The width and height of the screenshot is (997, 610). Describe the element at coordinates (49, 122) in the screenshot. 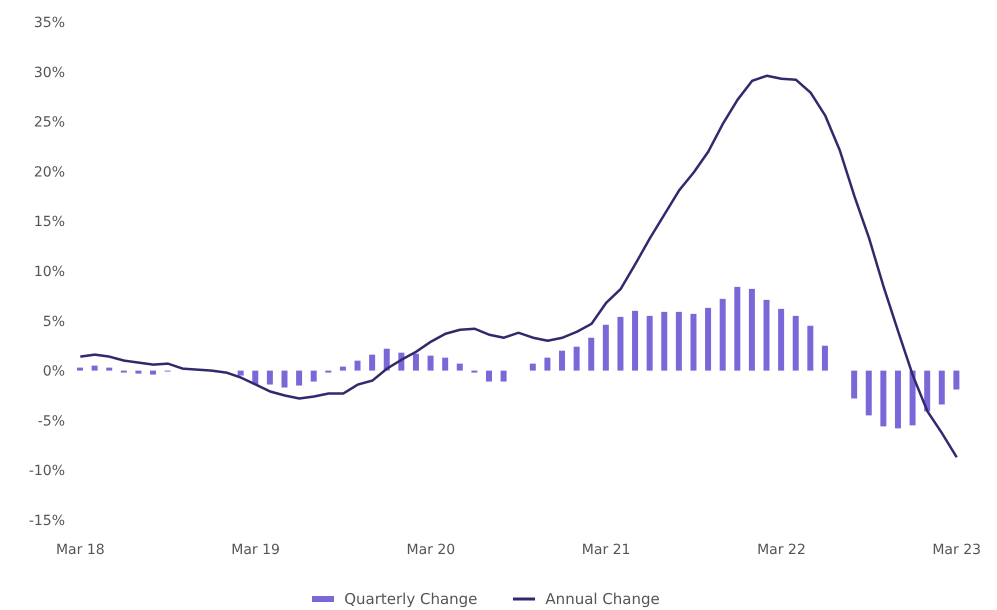

I see `y-tick-label: 25%` at that location.